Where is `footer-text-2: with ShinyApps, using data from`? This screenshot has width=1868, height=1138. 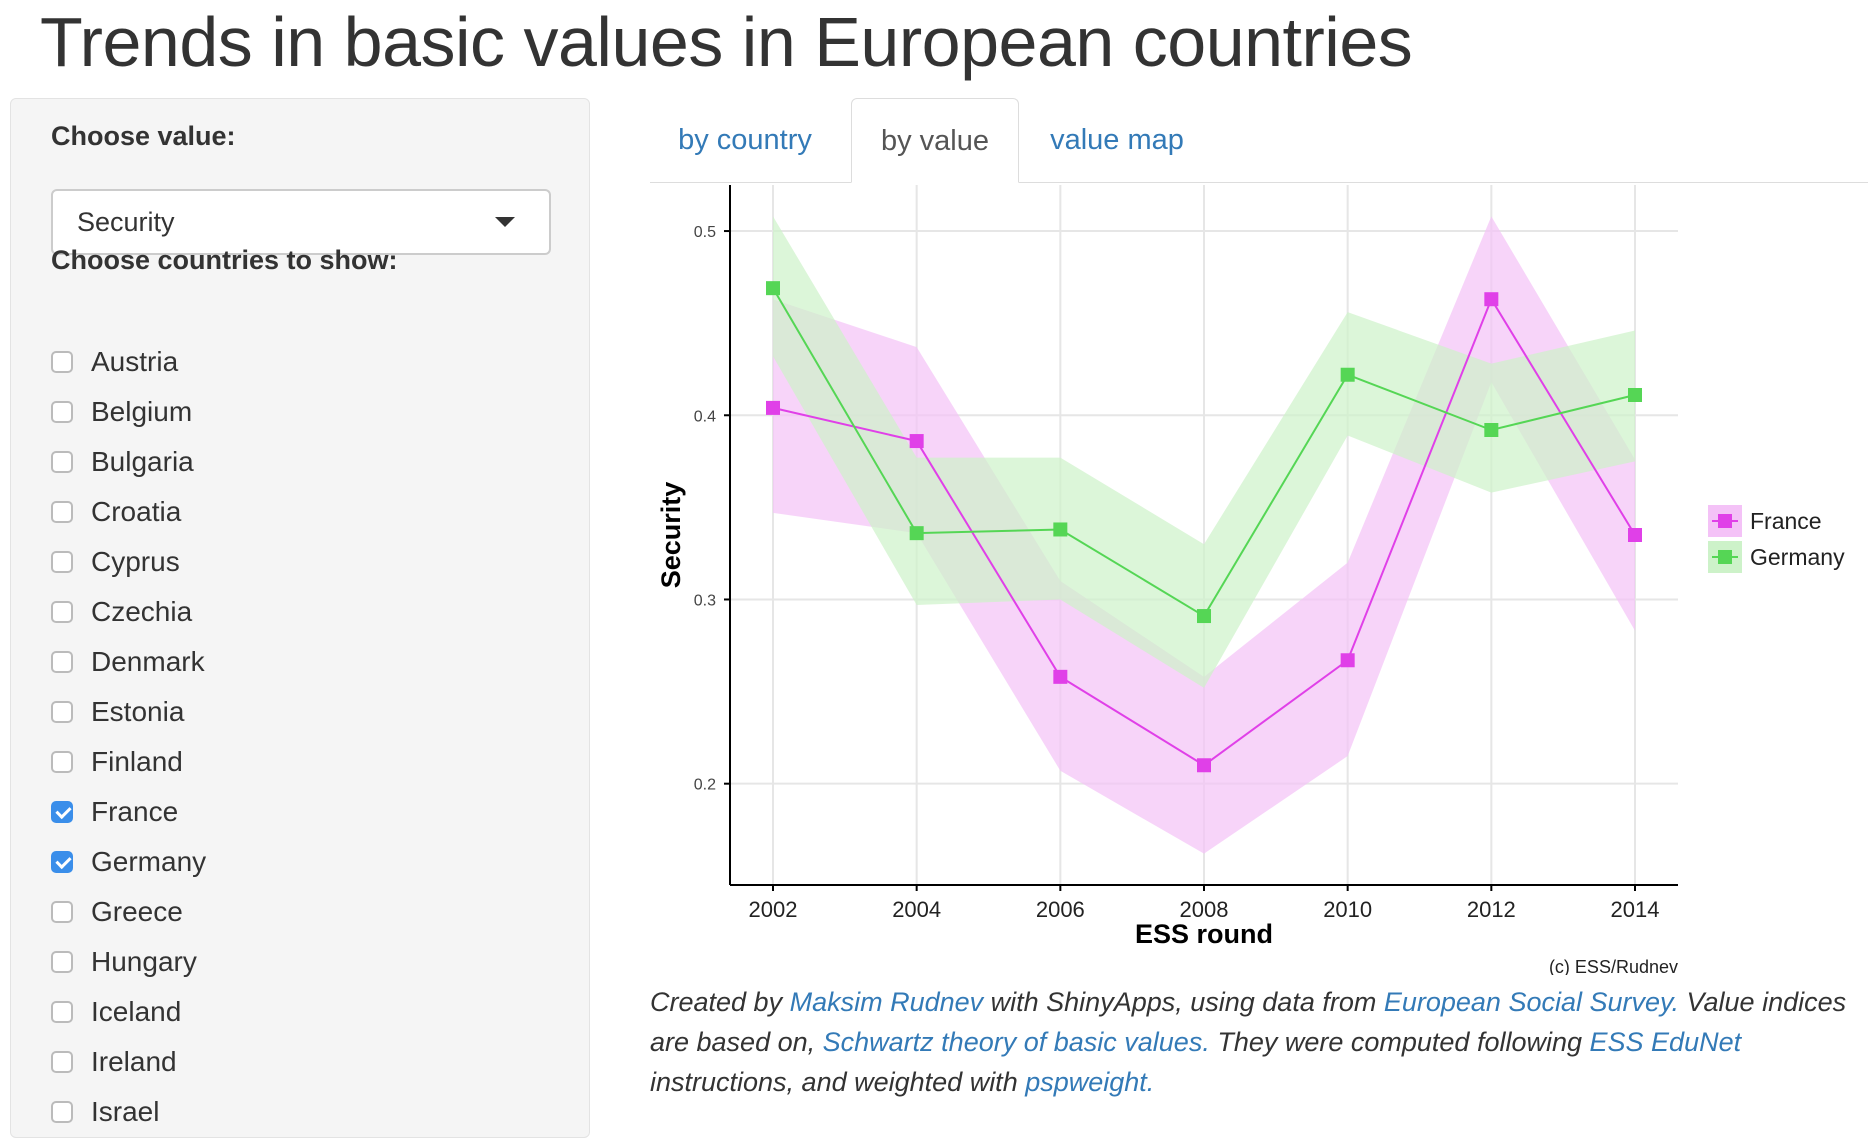
footer-text-2: with ShinyApps, using data from is located at coordinates (1183, 1002).